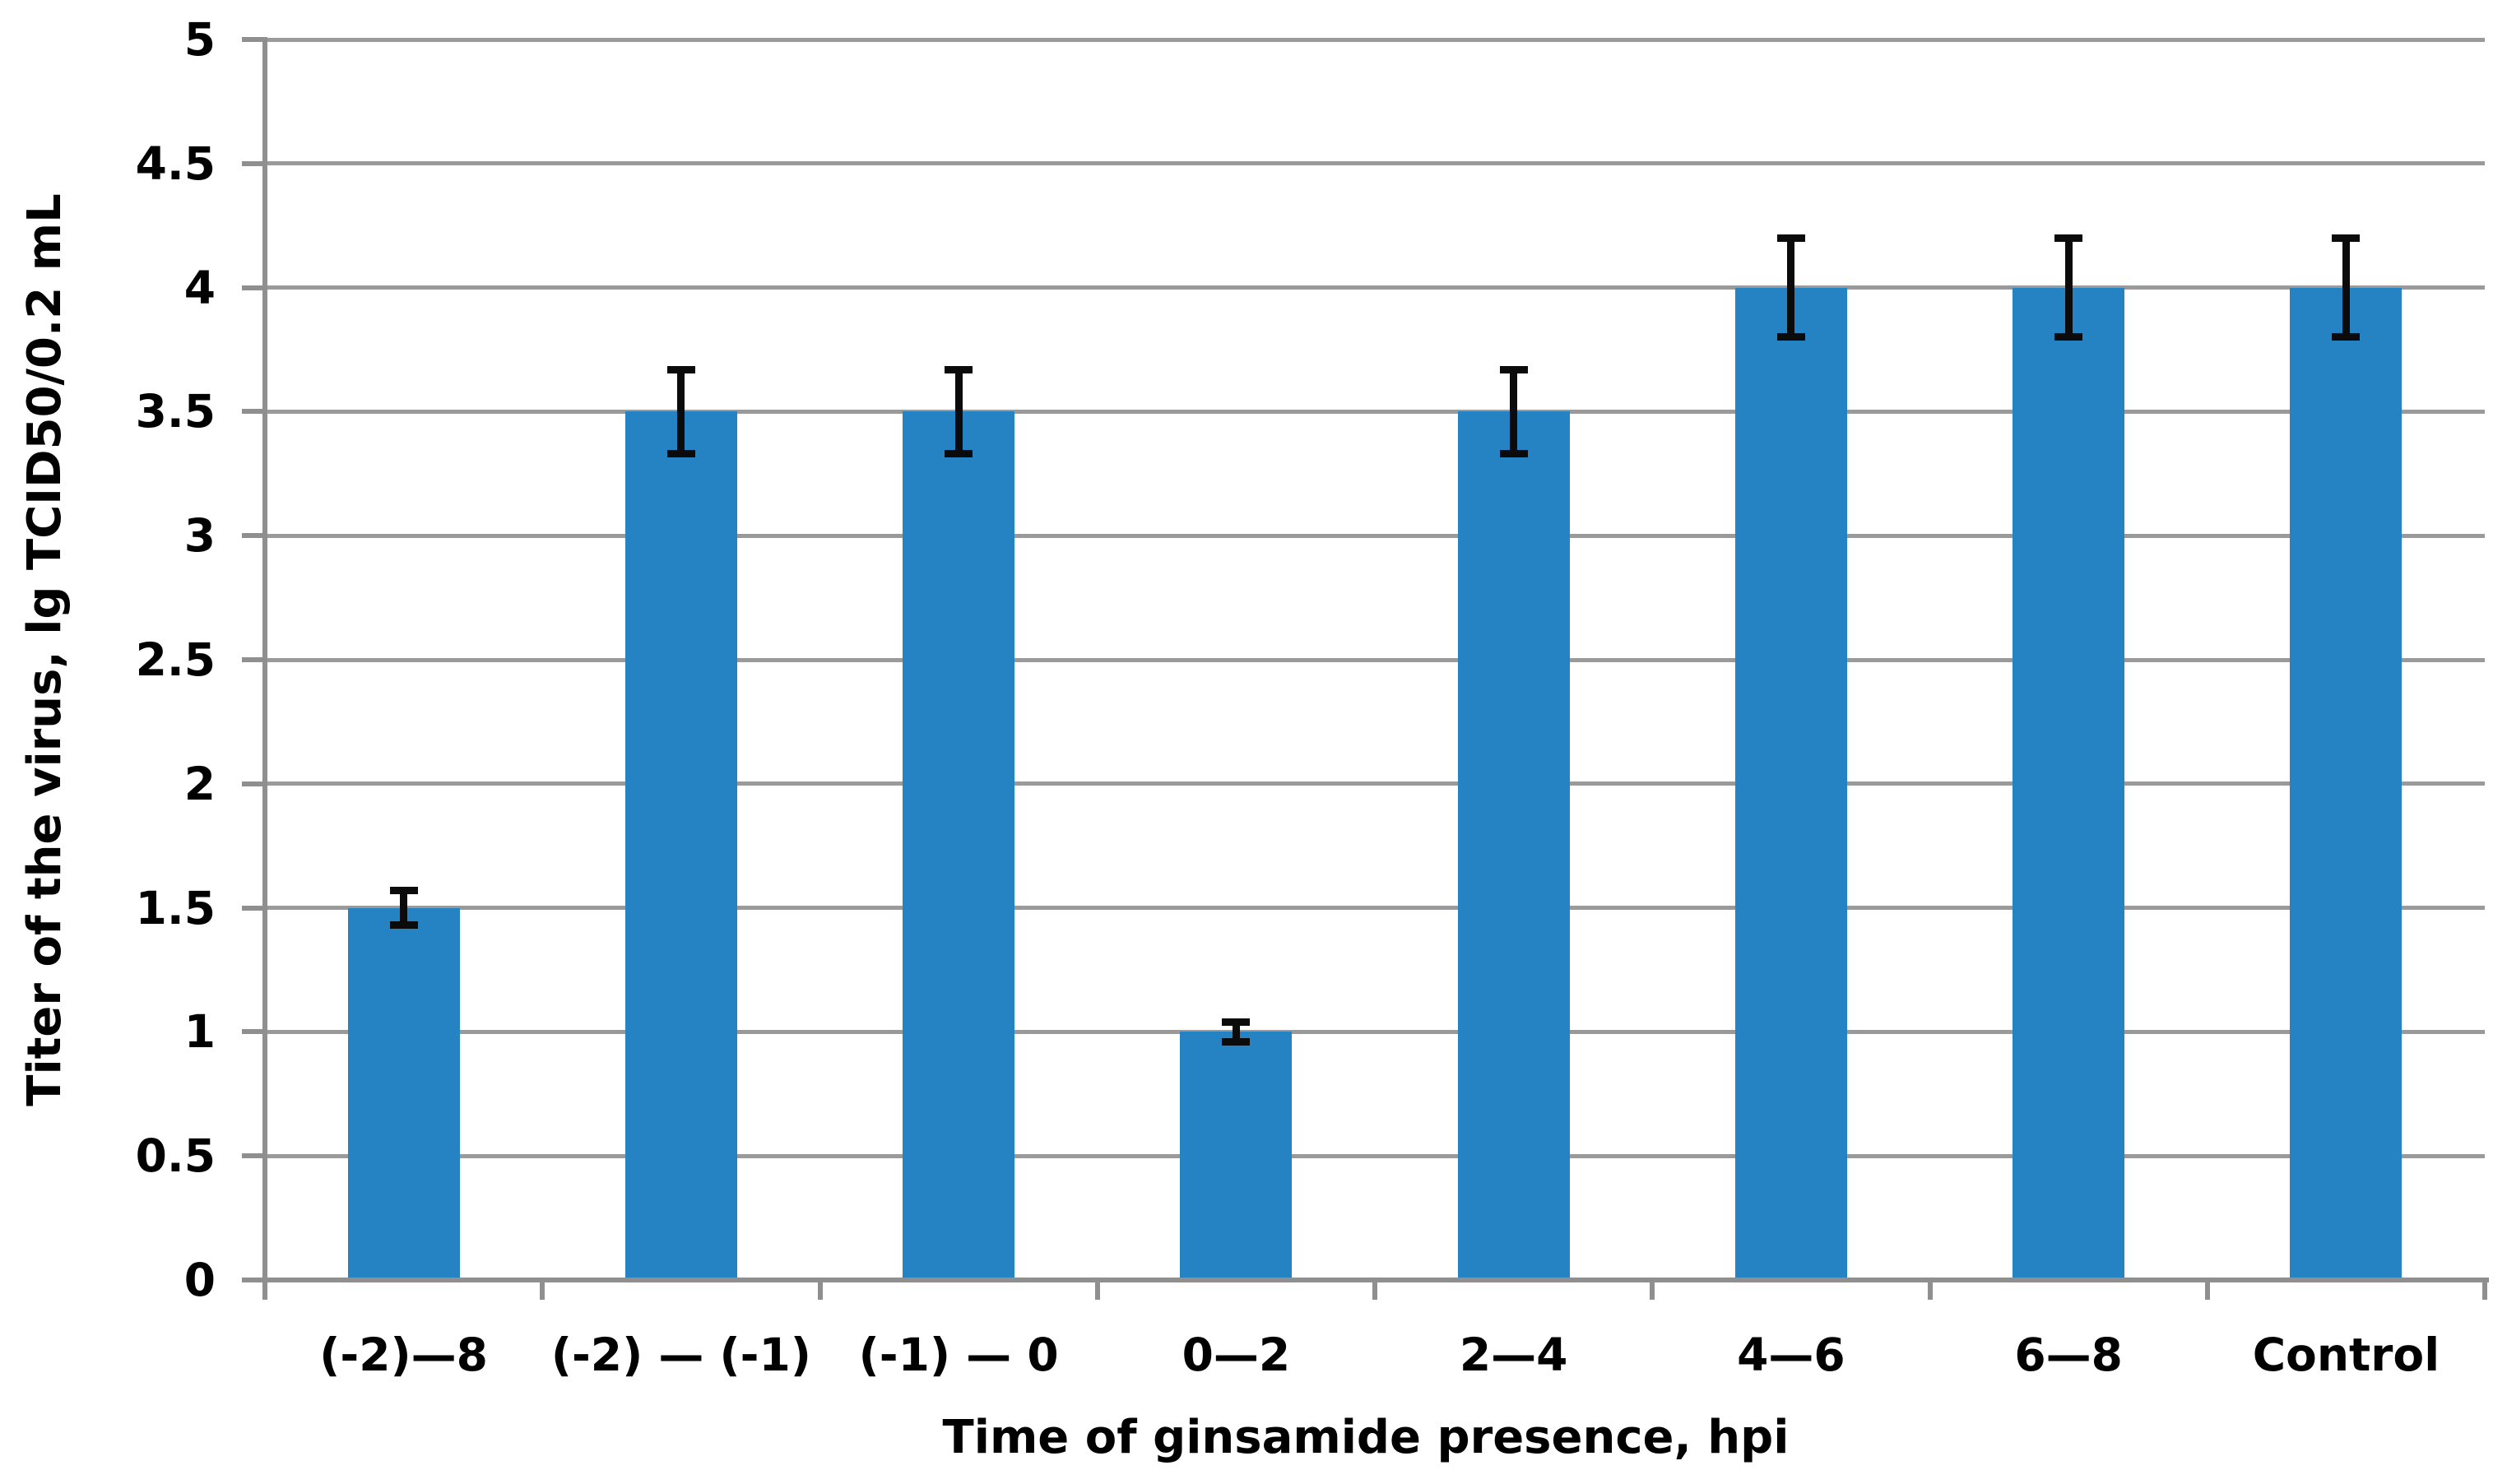  Describe the element at coordinates (1366, 1437) in the screenshot. I see `x-axis-title: Time of ginsamide presence, hpi` at that location.